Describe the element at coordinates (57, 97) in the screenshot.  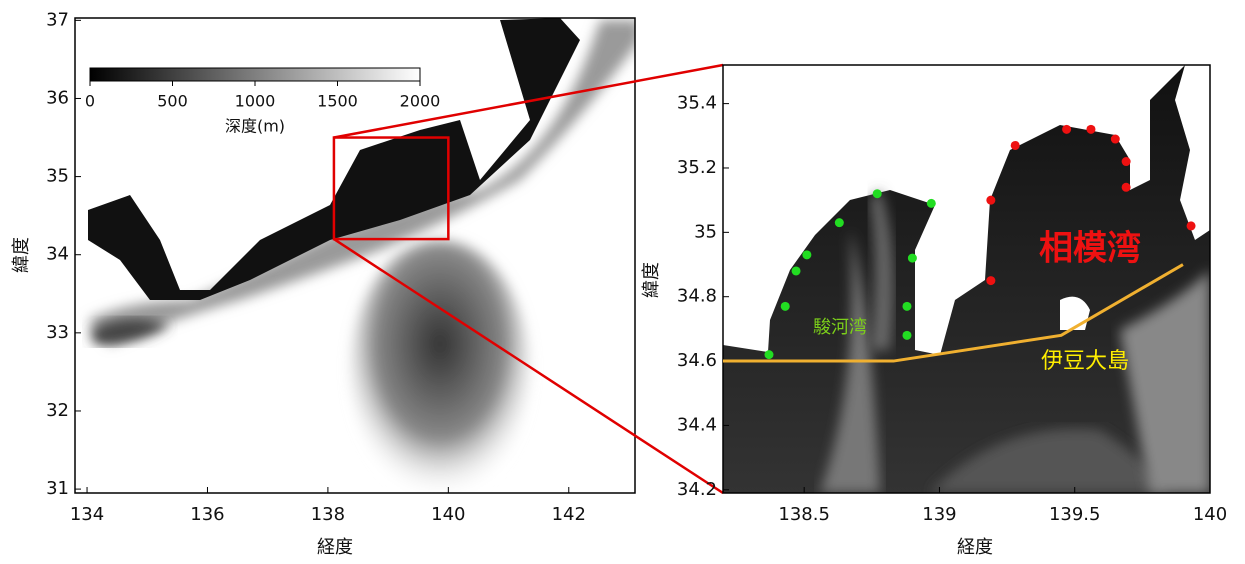
I see `y-tick-label: 36` at that location.